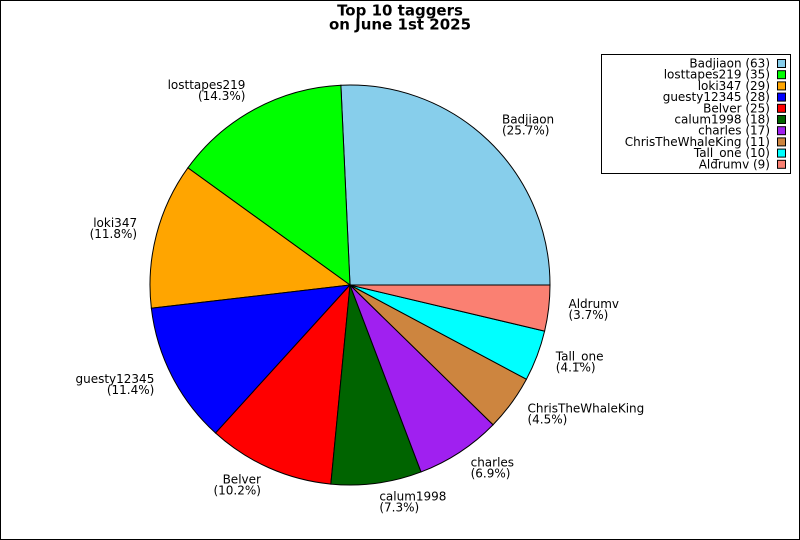  What do you see at coordinates (734, 131) in the screenshot?
I see `legend-label: charles (17)` at bounding box center [734, 131].